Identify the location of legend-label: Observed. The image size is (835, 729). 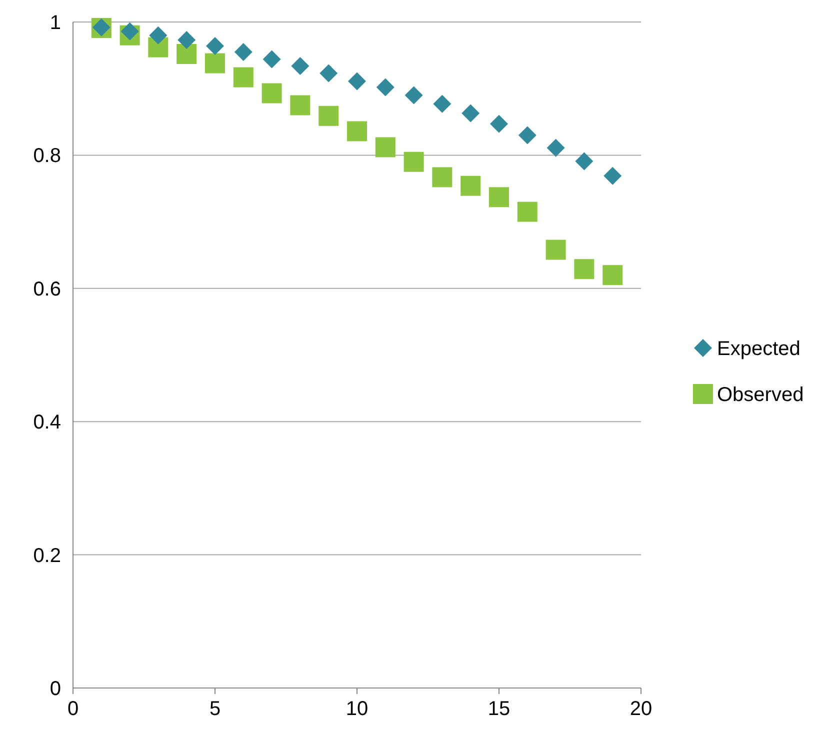
(760, 395).